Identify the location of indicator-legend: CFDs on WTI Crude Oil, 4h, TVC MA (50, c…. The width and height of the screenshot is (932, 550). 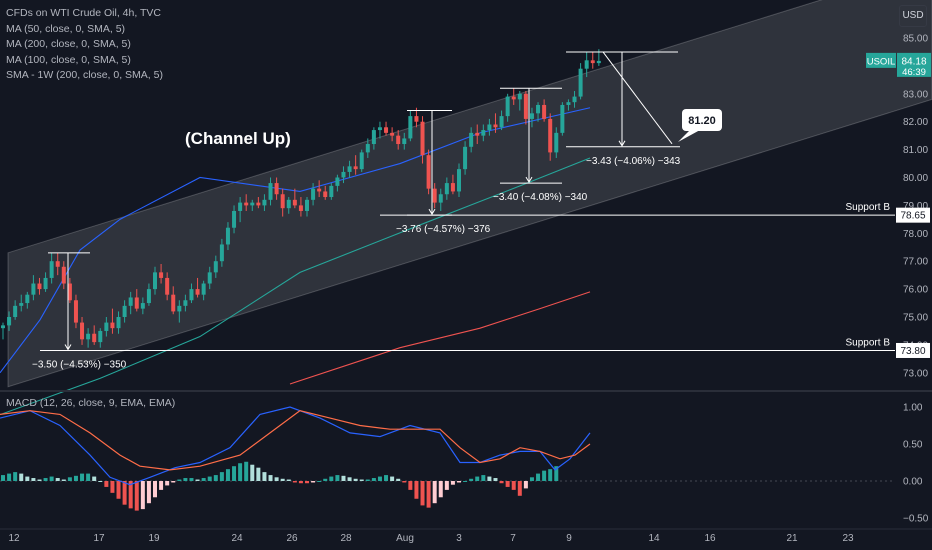
(84, 45).